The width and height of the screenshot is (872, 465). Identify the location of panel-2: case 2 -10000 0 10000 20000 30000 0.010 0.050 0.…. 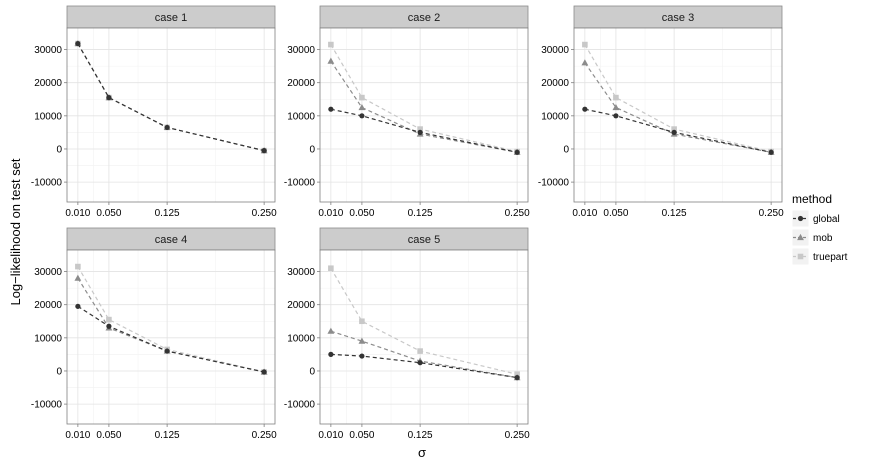
(407, 112).